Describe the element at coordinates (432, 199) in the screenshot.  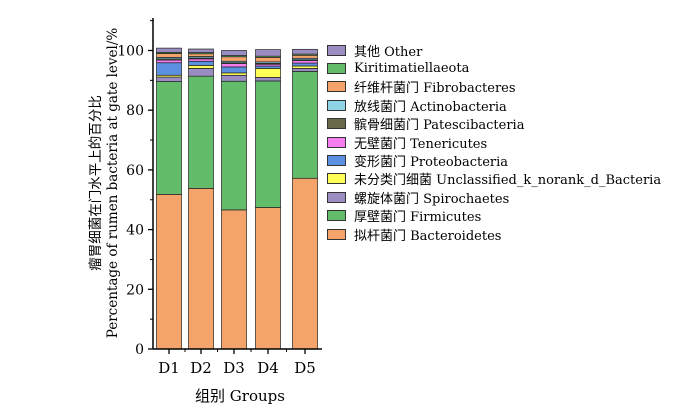
I see `legend-label: 螺旋体菌门 Spirochaetes` at that location.